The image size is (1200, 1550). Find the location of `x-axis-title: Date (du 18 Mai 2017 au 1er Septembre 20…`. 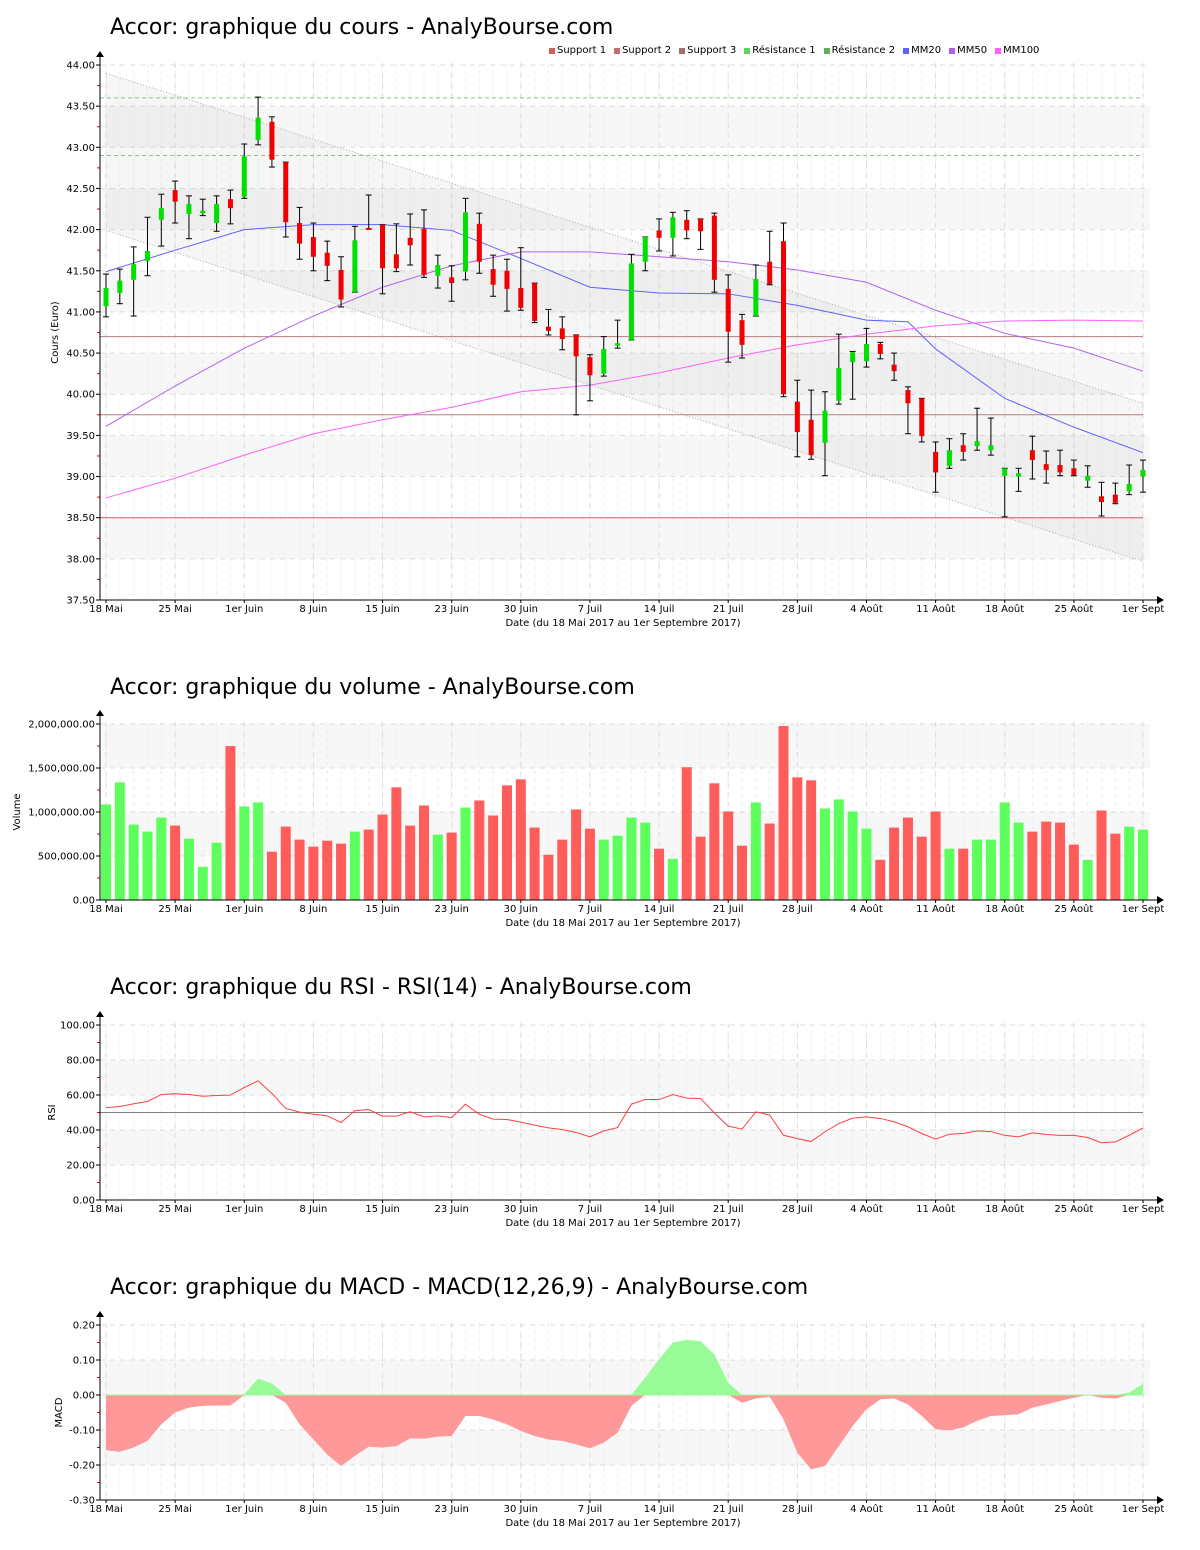

x-axis-title: Date (du 18 Mai 2017 au 1er Septembre 20… is located at coordinates (622, 923).